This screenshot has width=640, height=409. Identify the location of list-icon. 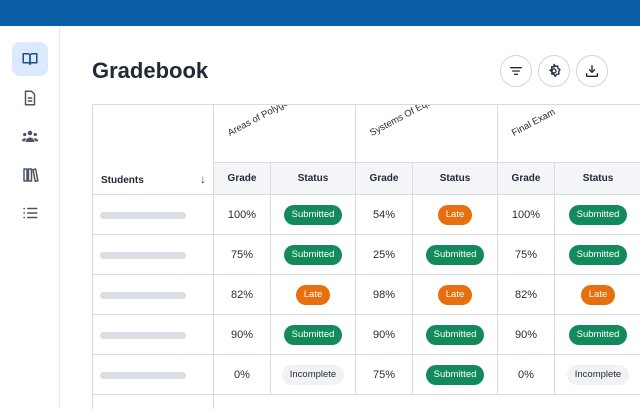
(30, 213).